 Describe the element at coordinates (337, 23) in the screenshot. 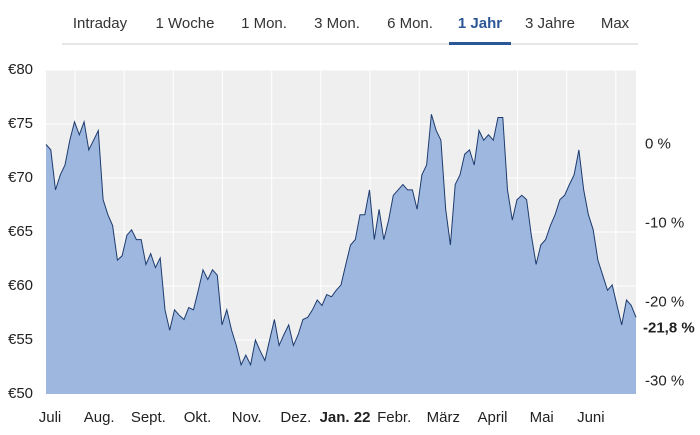

I see `tab: 3 Mon.` at that location.